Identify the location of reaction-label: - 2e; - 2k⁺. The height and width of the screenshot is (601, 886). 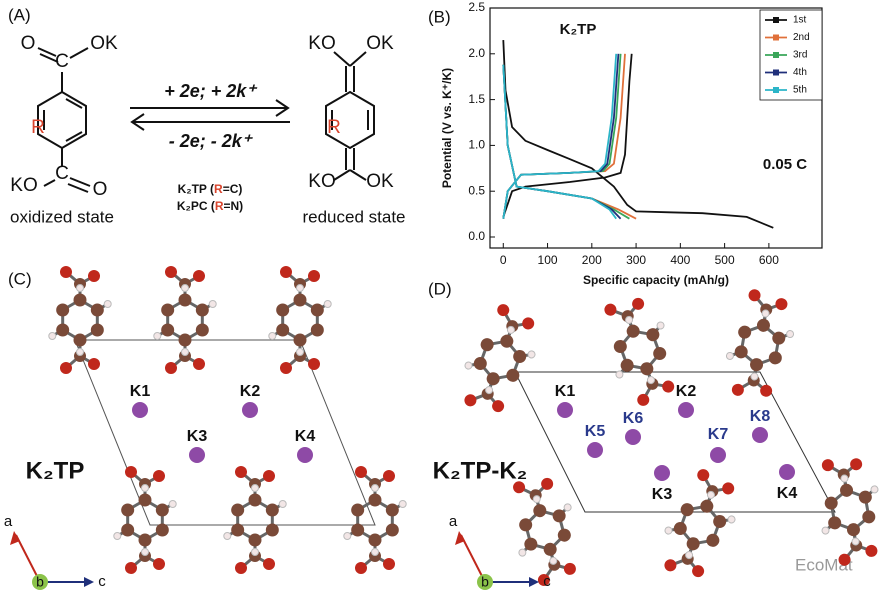
(211, 141).